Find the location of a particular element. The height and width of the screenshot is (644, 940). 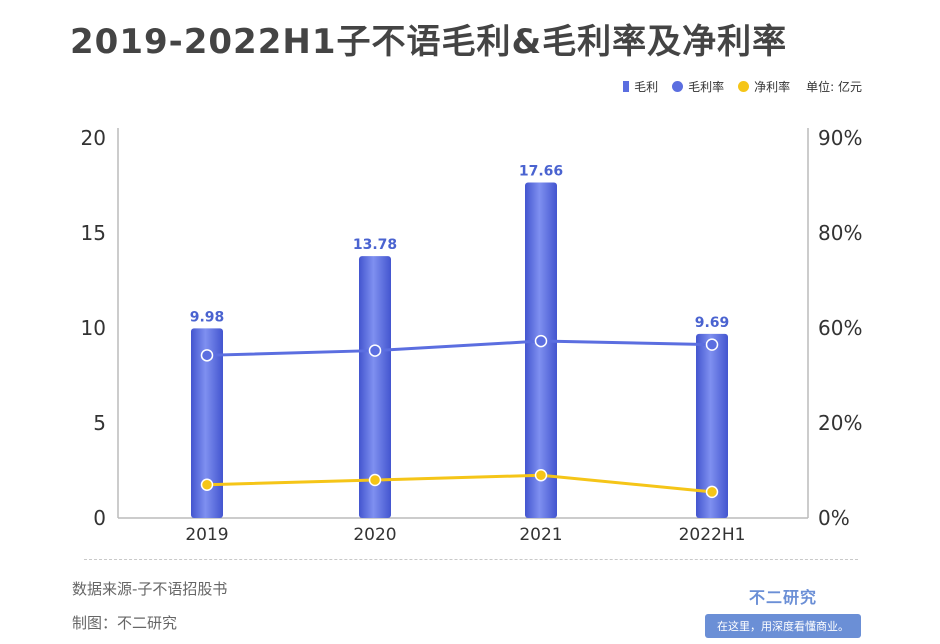

left-tick-label: 0 is located at coordinates (99, 518).